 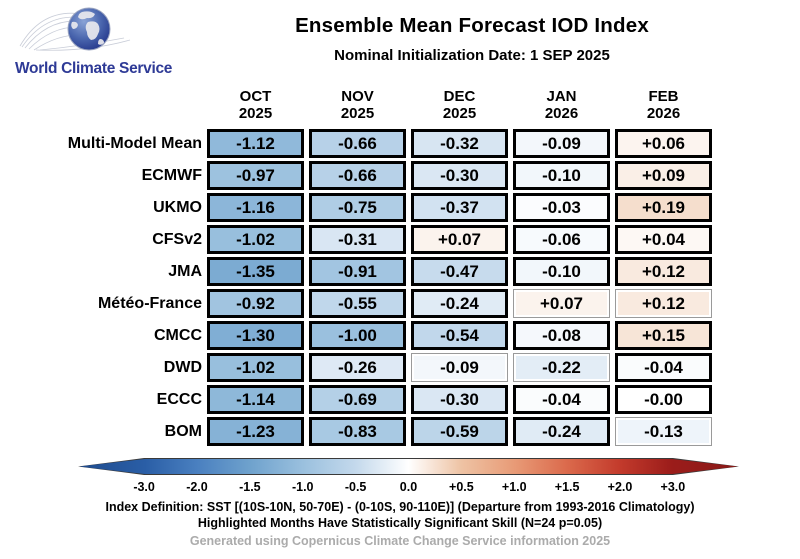 I want to click on table-row: BOM -1.23 -0.83 -0.59 -0.24 -0.13, so click(x=400, y=432).